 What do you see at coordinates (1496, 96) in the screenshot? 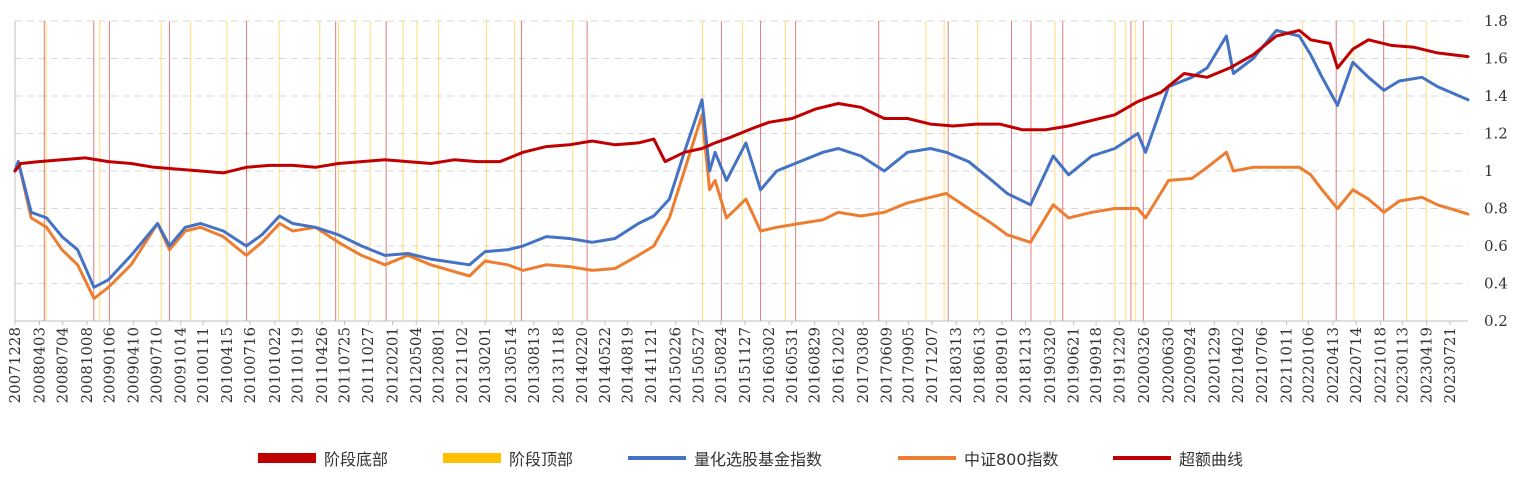
I see `y-tick-label: 1.4` at bounding box center [1496, 96].